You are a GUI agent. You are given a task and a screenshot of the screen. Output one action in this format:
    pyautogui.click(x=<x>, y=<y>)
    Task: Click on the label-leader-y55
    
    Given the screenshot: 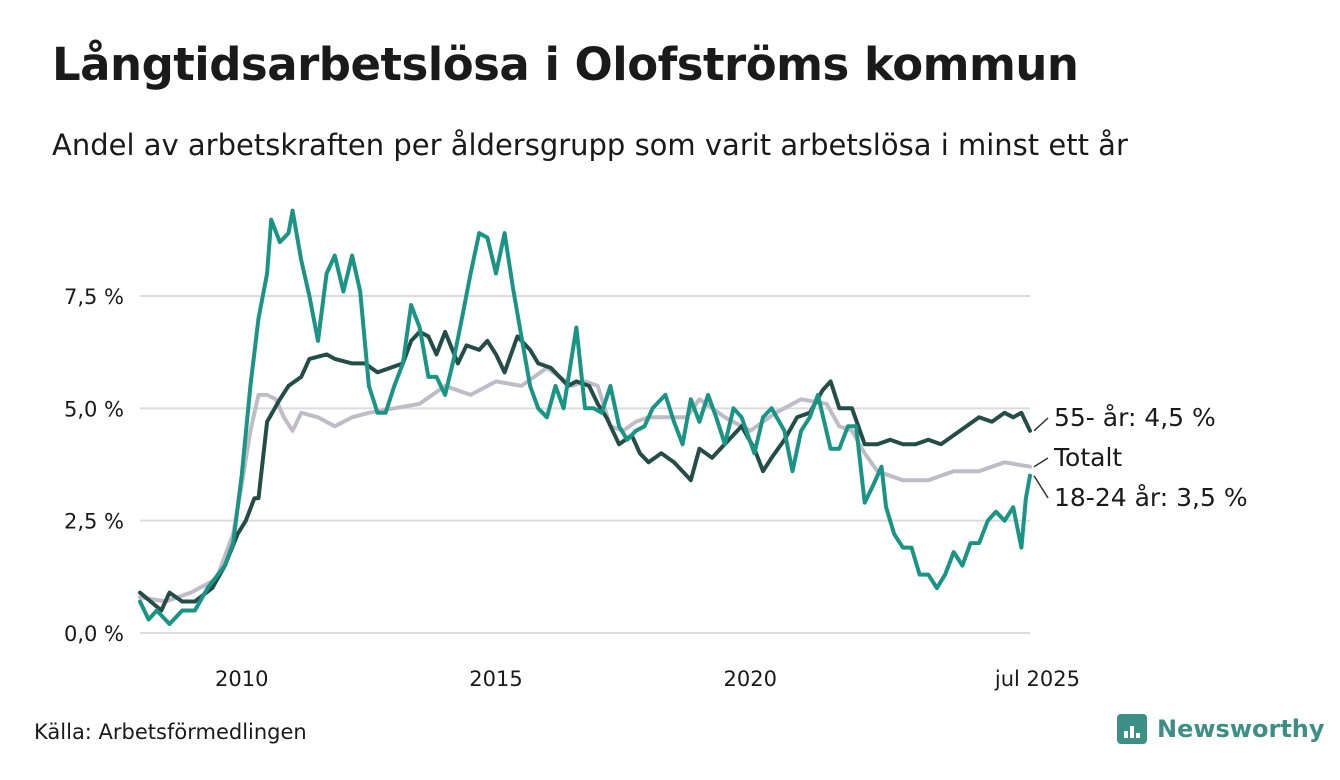 What is the action you would take?
    pyautogui.click(x=1041, y=424)
    